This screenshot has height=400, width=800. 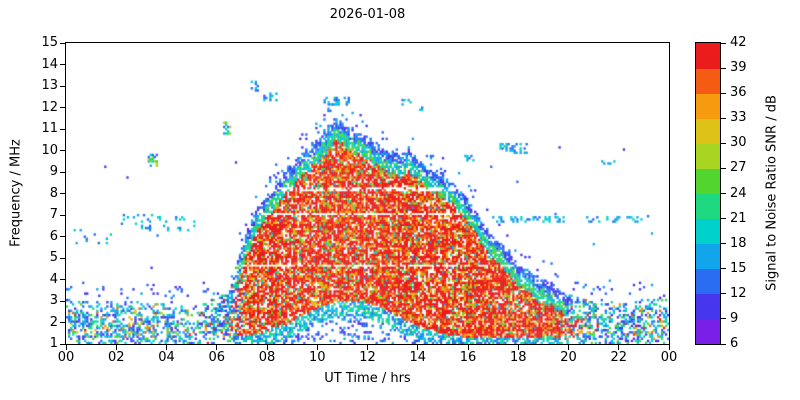 What do you see at coordinates (53, 279) in the screenshot?
I see `y-tick-label: 4` at bounding box center [53, 279].